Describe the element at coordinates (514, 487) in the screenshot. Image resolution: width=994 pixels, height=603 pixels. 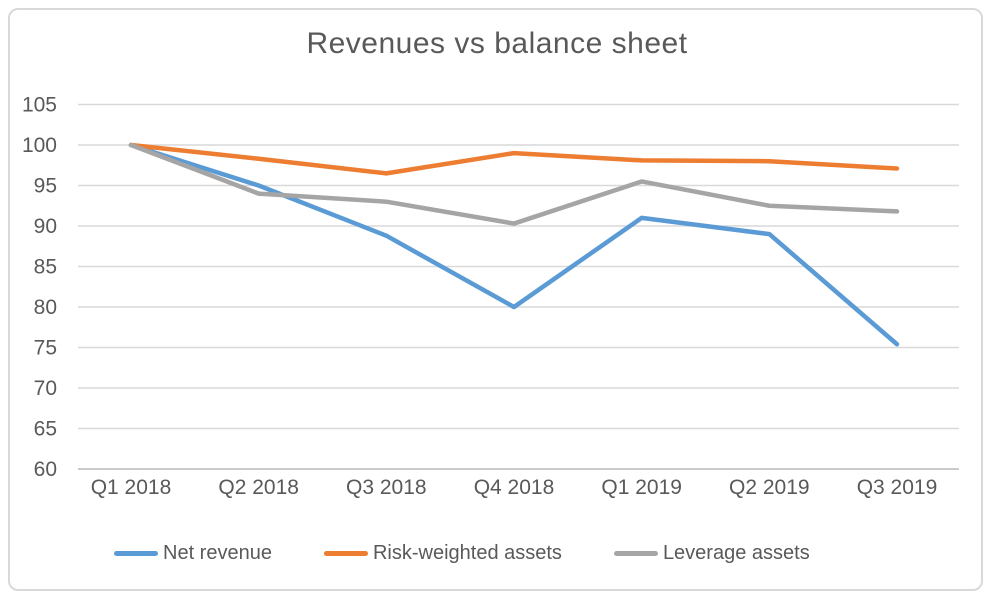
I see `x-axis-label: Q4 2018` at that location.